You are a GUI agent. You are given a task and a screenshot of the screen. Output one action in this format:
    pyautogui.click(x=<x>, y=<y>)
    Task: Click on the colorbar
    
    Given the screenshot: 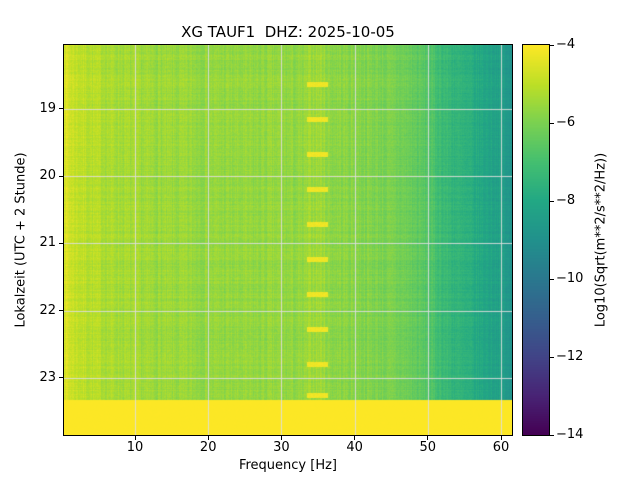 What is the action you would take?
    pyautogui.click(x=536, y=240)
    